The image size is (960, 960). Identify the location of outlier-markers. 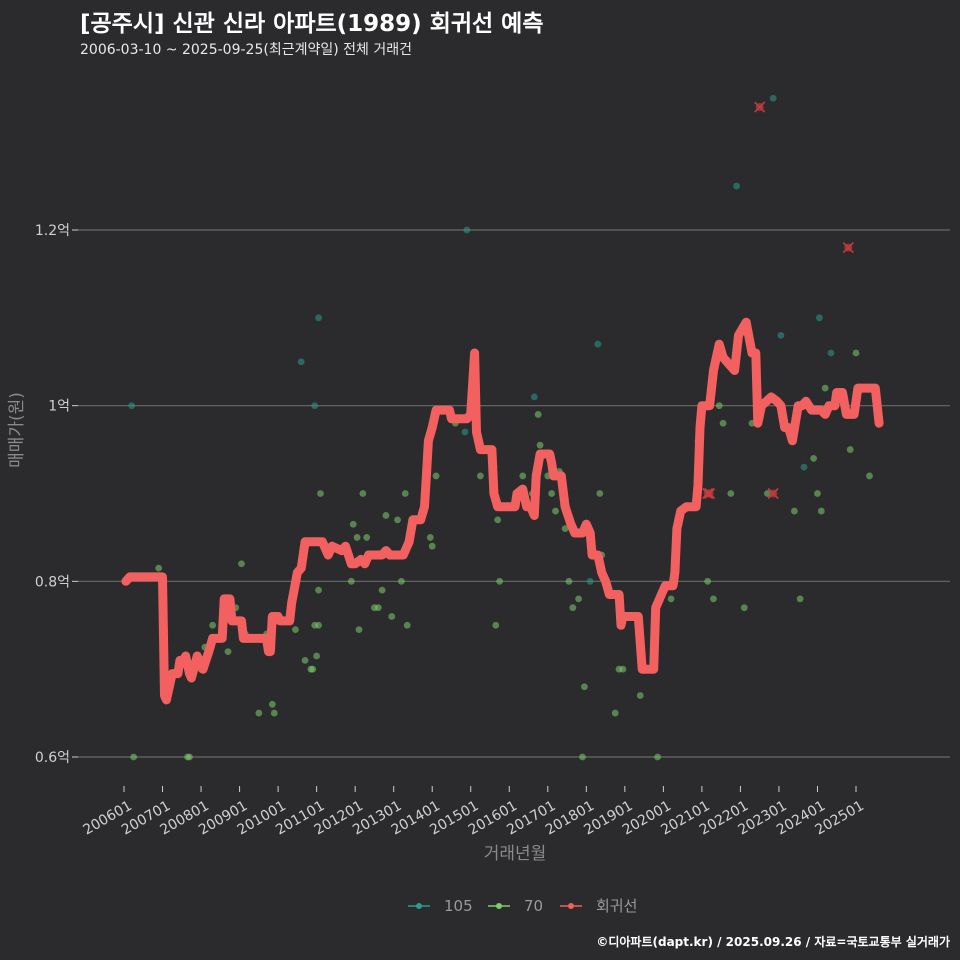
(778, 300).